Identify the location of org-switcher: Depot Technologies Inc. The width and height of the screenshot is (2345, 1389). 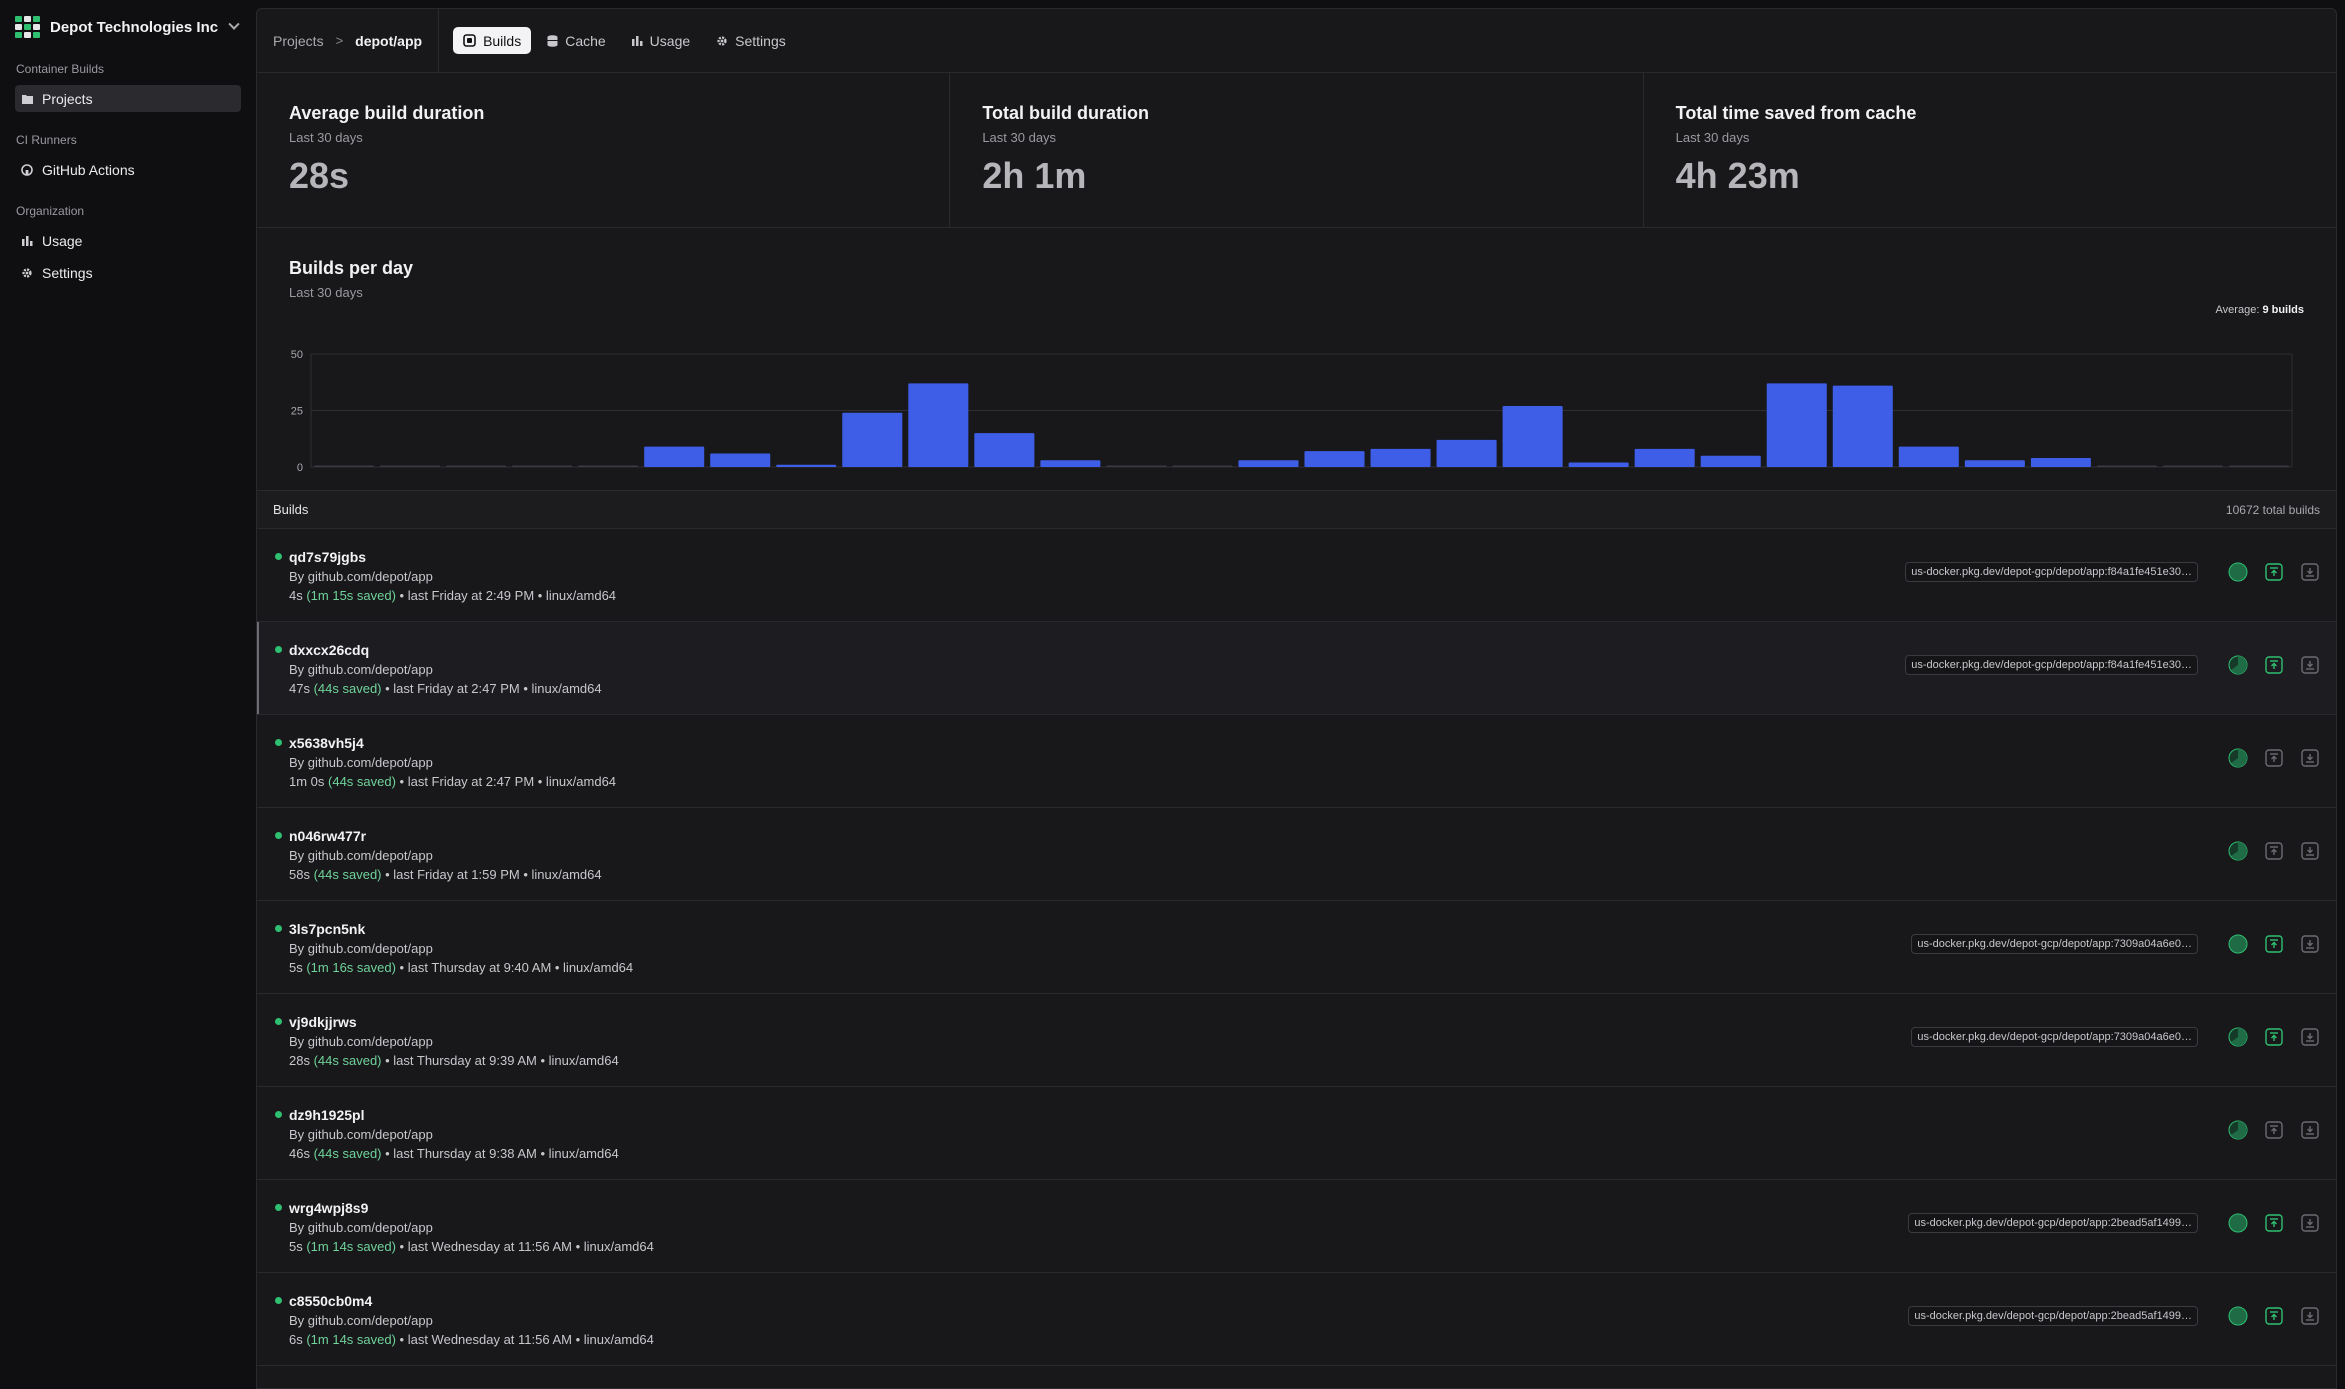
(128, 27).